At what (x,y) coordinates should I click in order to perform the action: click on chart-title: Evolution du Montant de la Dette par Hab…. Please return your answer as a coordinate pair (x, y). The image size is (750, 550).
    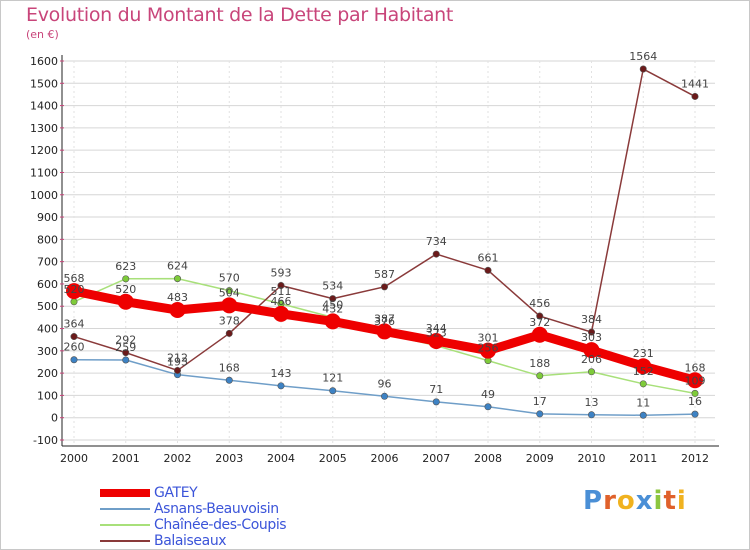
    Looking at the image, I should click on (240, 15).